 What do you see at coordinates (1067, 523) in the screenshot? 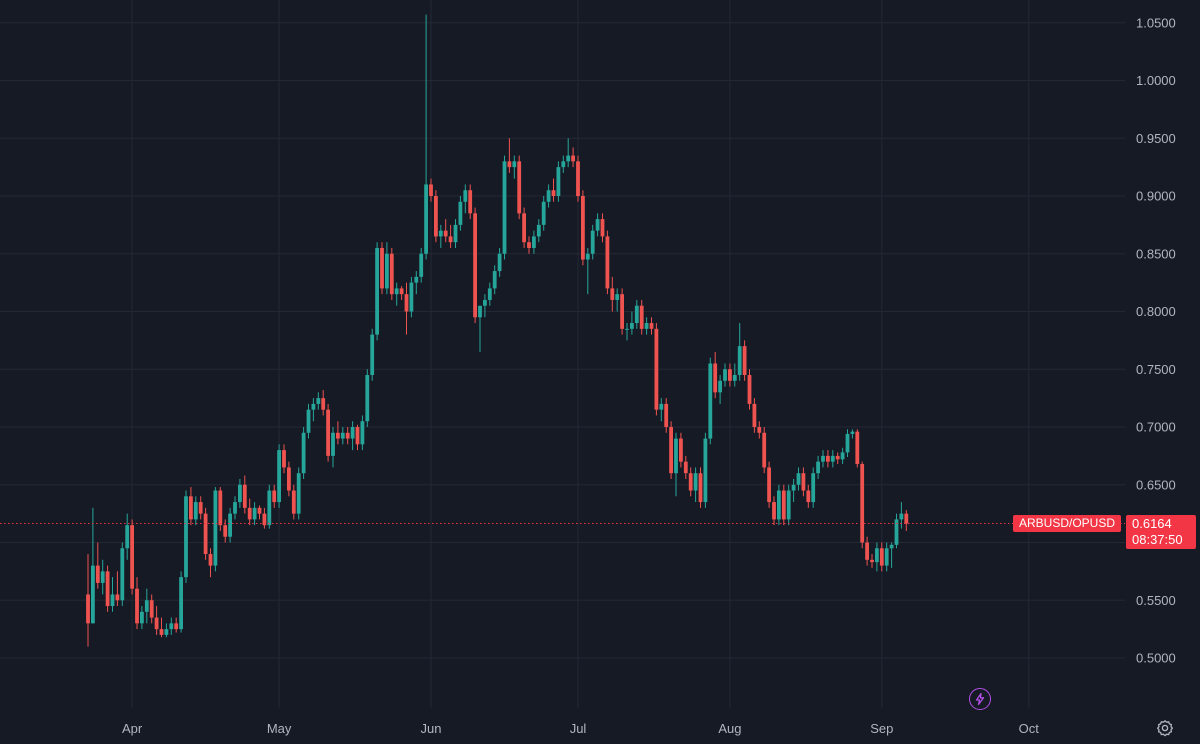
I see `symbol-label: ARBUSD/OPUSD` at bounding box center [1067, 523].